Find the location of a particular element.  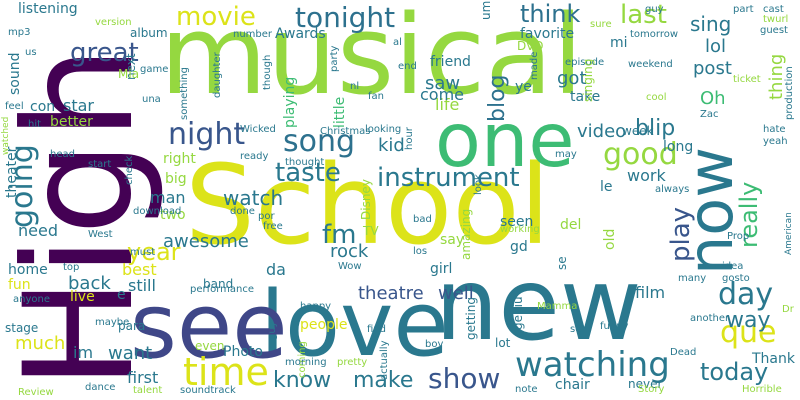

cloud-word: find is located at coordinates (376, 329).